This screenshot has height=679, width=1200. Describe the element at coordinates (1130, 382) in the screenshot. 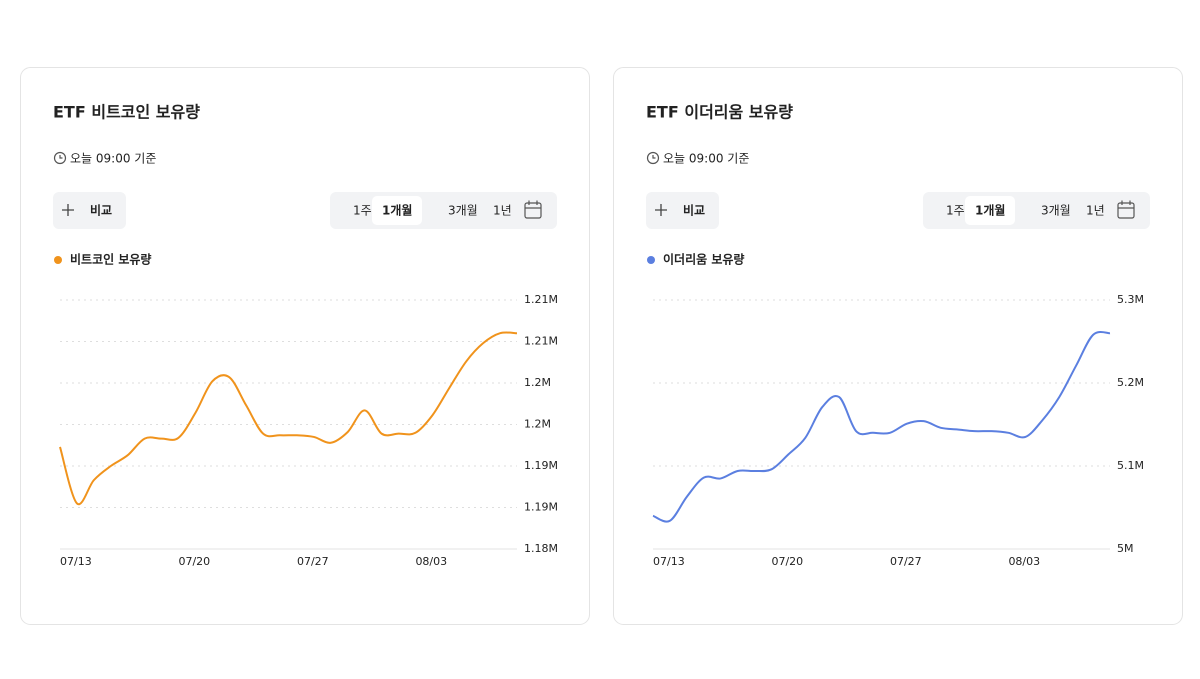

I see `y-tick-label: 5.2M` at that location.